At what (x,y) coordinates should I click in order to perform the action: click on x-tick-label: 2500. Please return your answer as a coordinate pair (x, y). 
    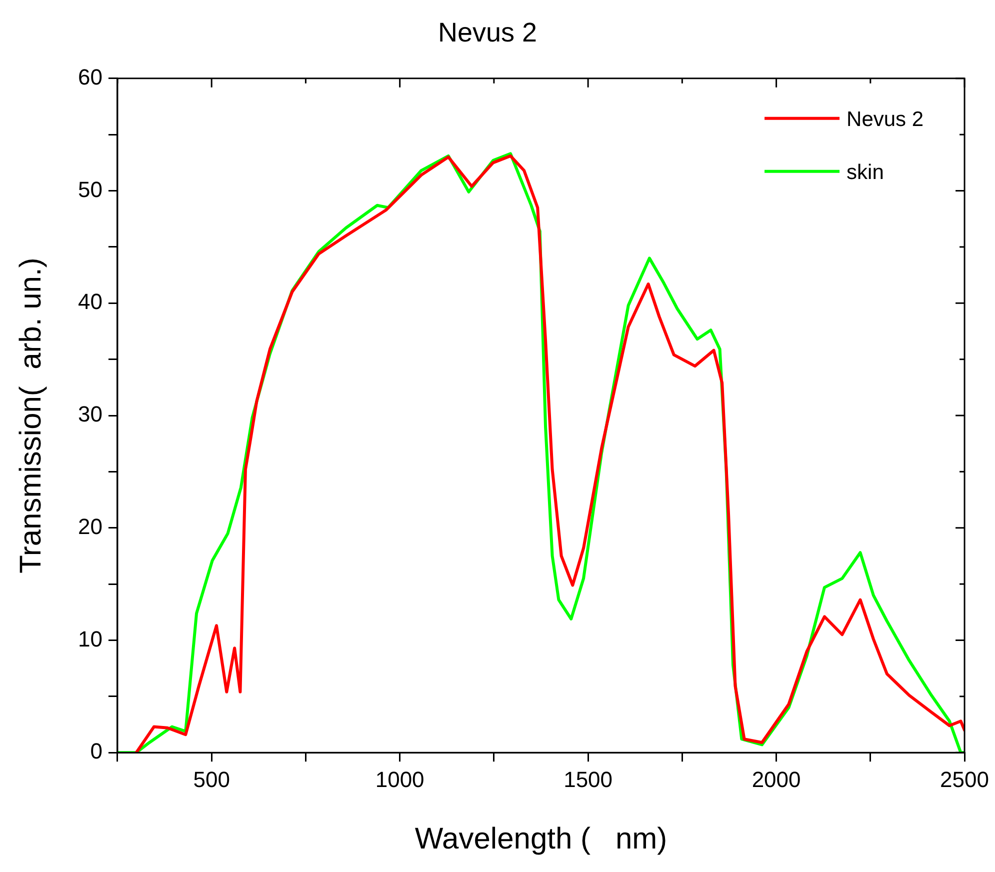
    Looking at the image, I should click on (965, 779).